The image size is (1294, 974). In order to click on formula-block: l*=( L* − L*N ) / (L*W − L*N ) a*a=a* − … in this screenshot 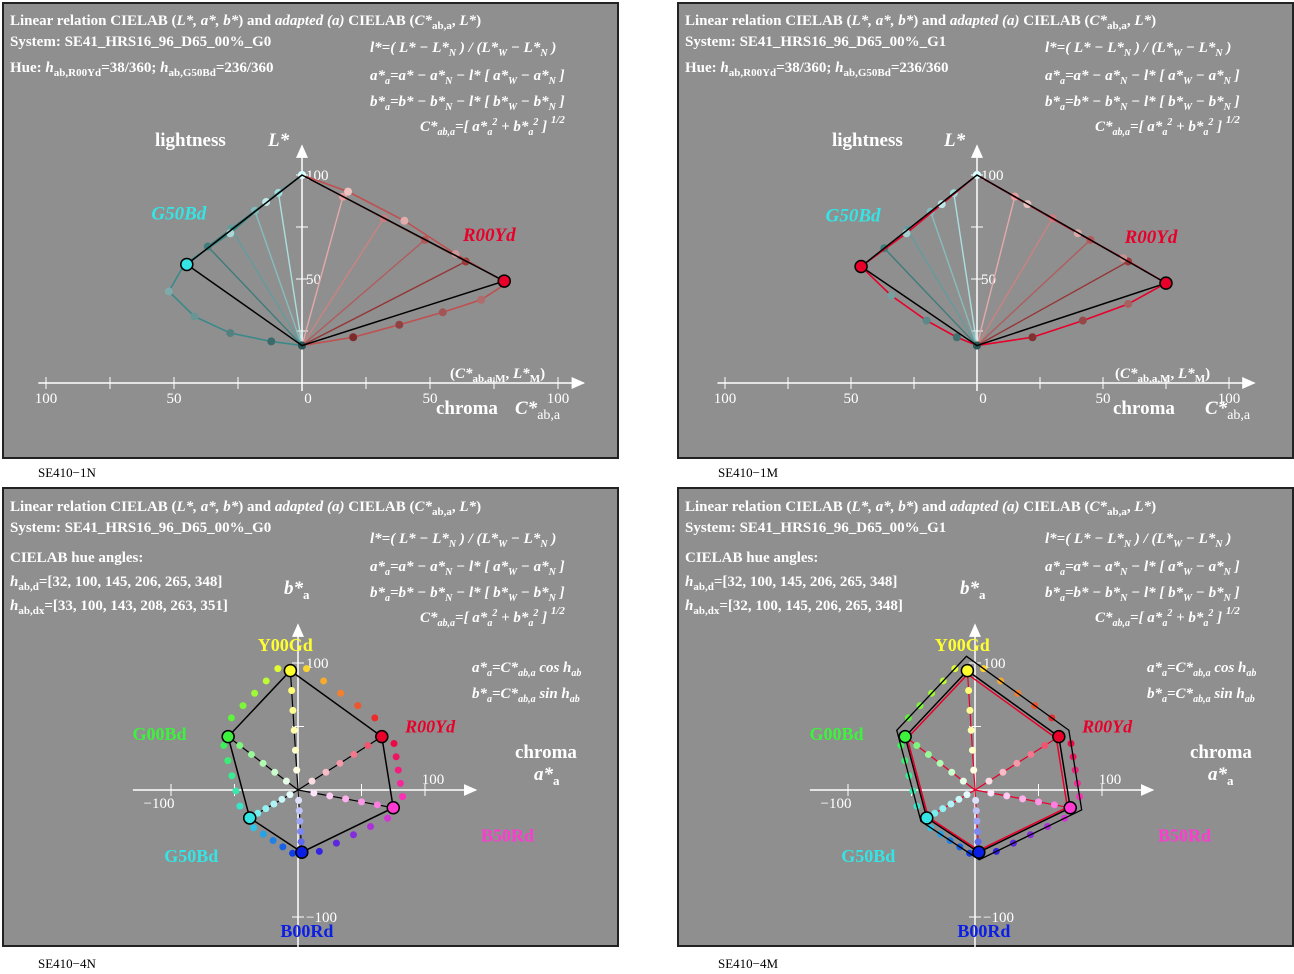, I will do `click(1142, 89)`.